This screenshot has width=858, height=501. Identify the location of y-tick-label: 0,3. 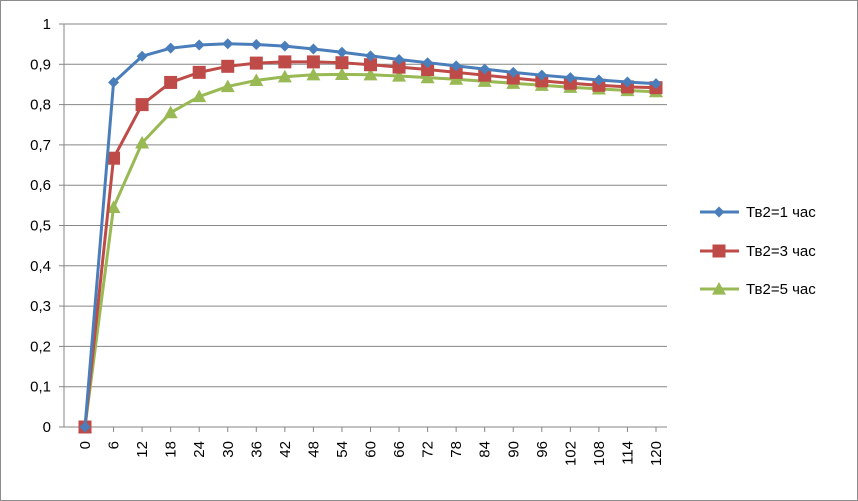
(40, 306).